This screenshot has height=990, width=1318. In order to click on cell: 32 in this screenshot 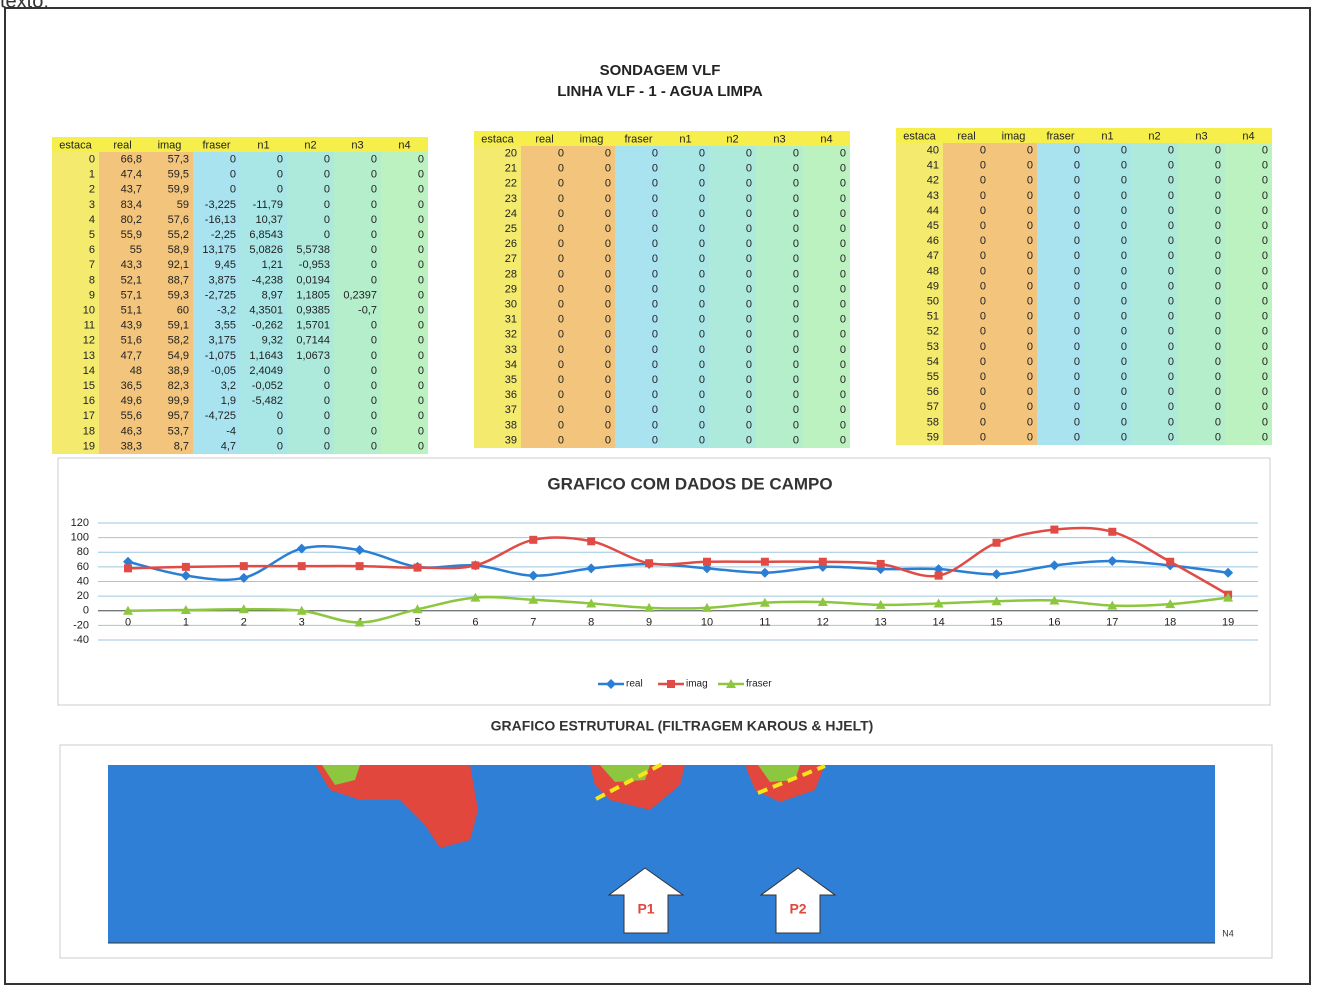, I will do `click(511, 335)`.